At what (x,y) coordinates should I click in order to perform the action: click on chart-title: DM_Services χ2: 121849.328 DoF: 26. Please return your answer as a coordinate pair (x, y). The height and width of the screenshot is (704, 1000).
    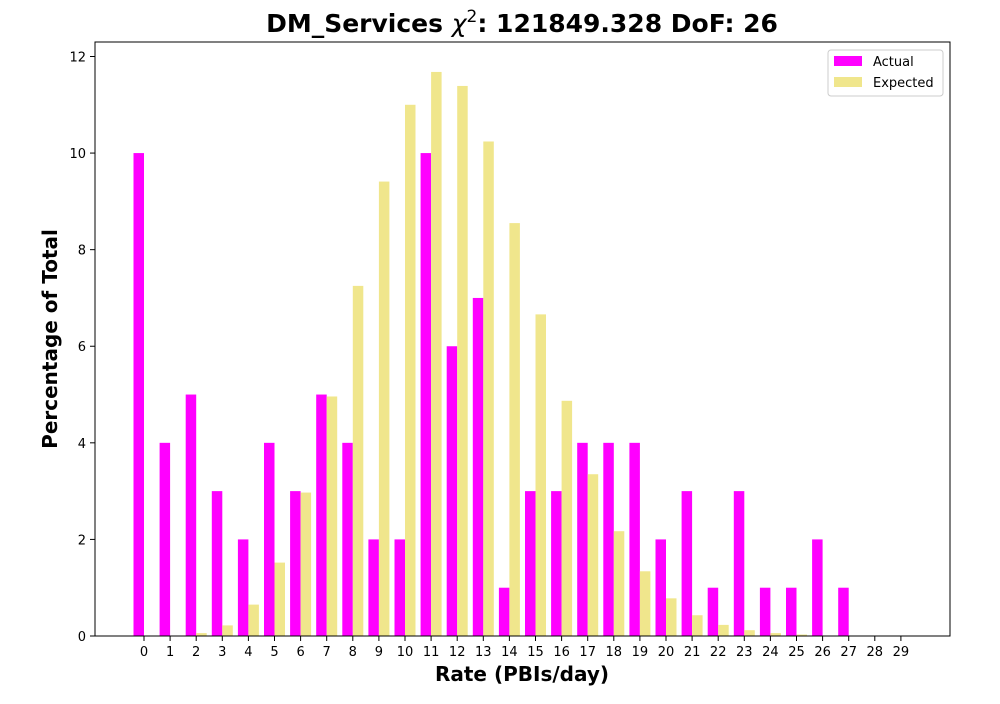
    Looking at the image, I should click on (522, 22).